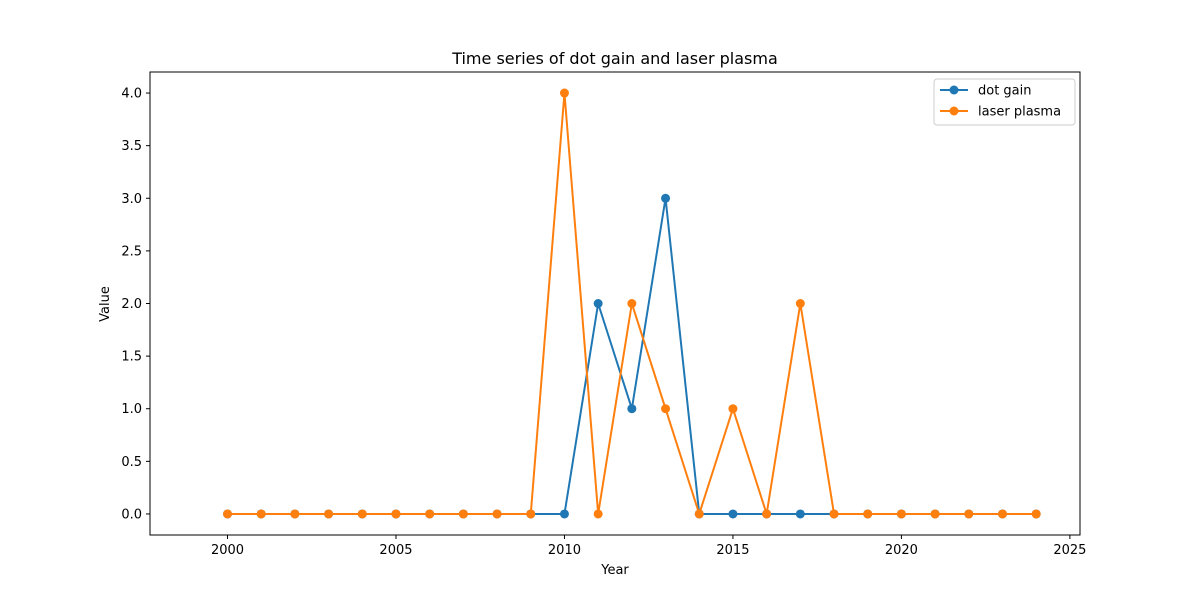 This screenshot has width=1200, height=600. Describe the element at coordinates (131, 357) in the screenshot. I see `y-tick-label: 1.5` at that location.